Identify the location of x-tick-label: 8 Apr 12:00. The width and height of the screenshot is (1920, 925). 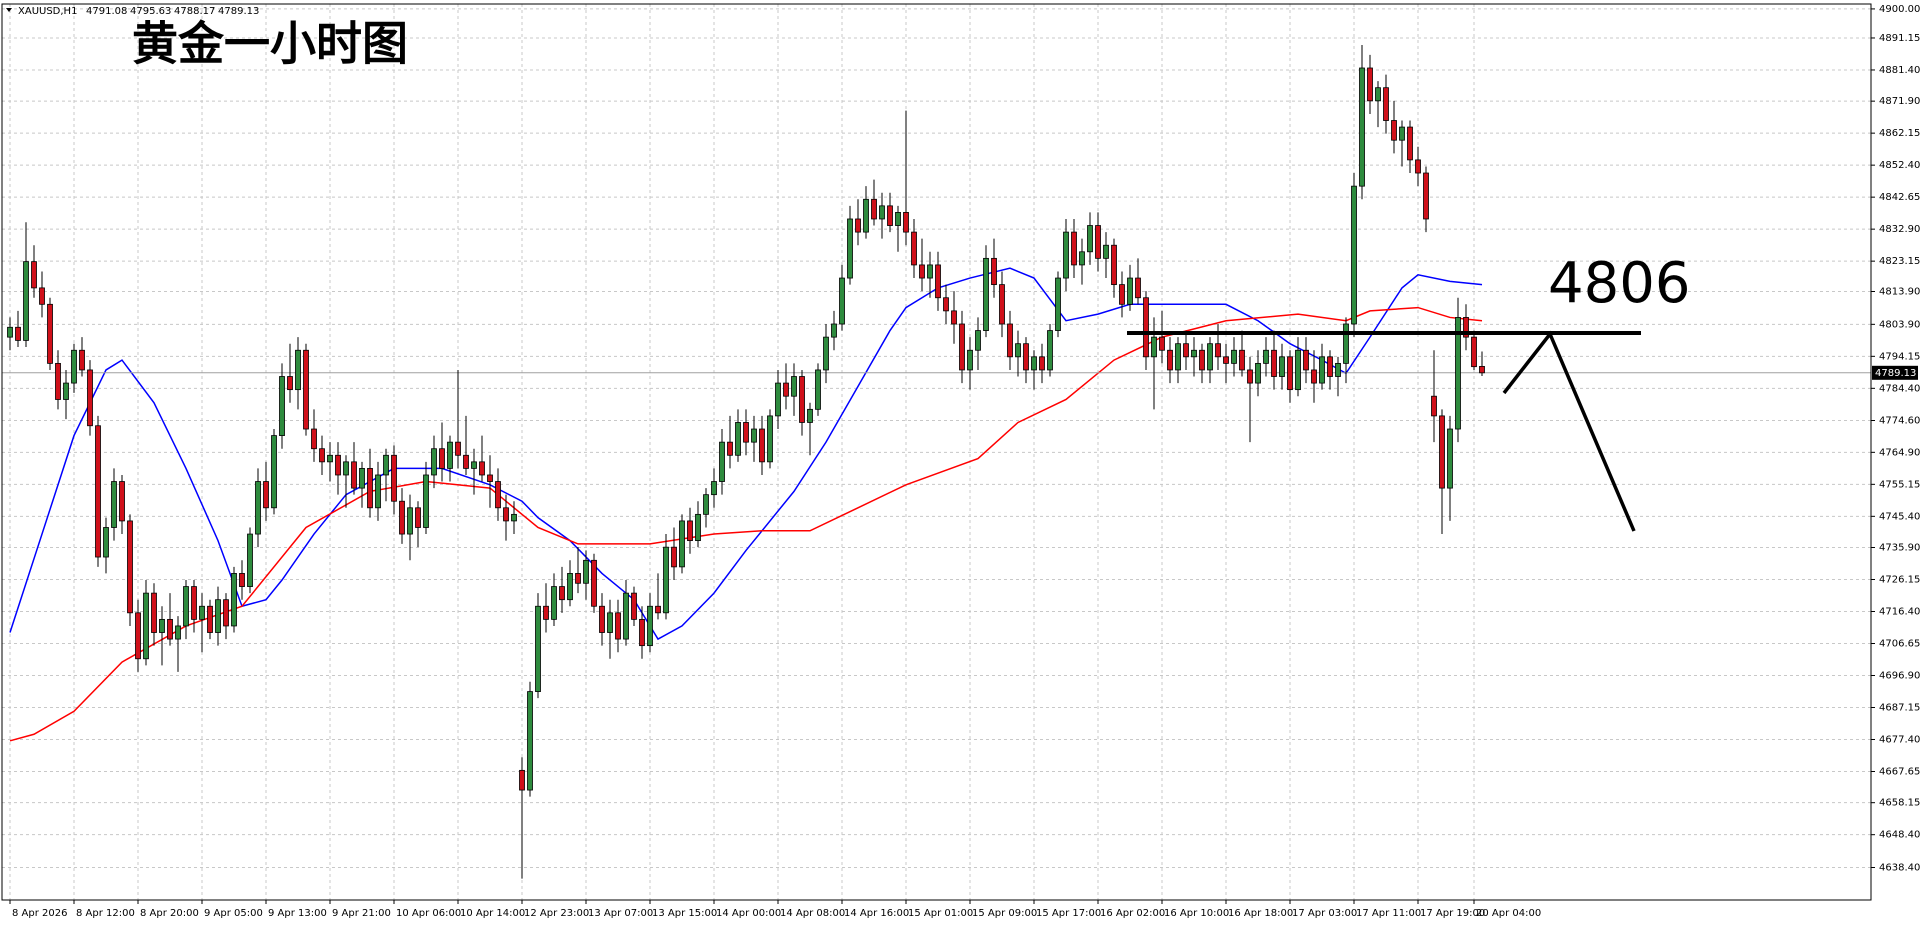
(105, 913).